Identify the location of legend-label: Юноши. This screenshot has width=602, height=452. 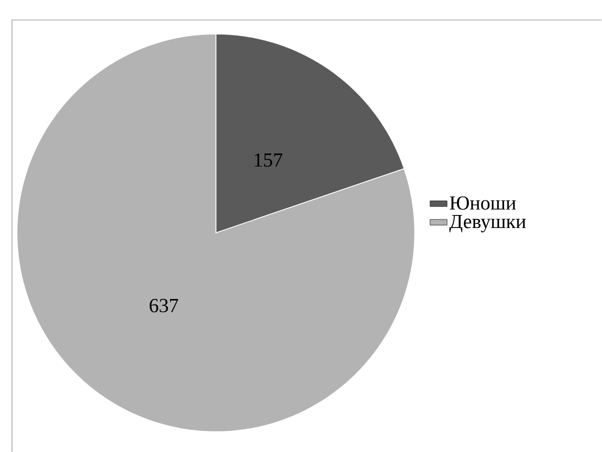
(483, 203).